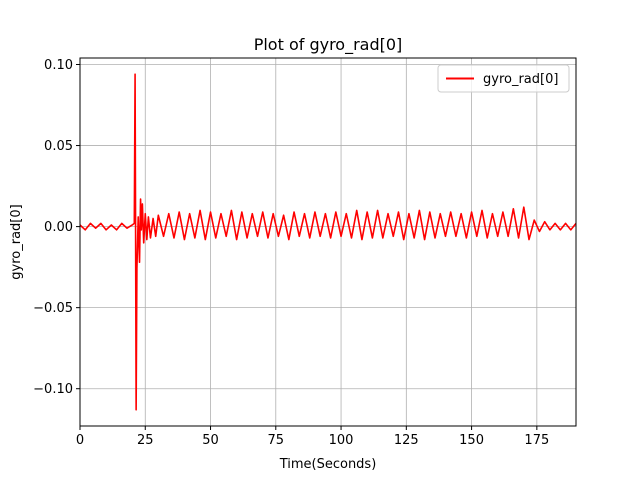  What do you see at coordinates (145, 440) in the screenshot?
I see `x-tick-label: 25` at bounding box center [145, 440].